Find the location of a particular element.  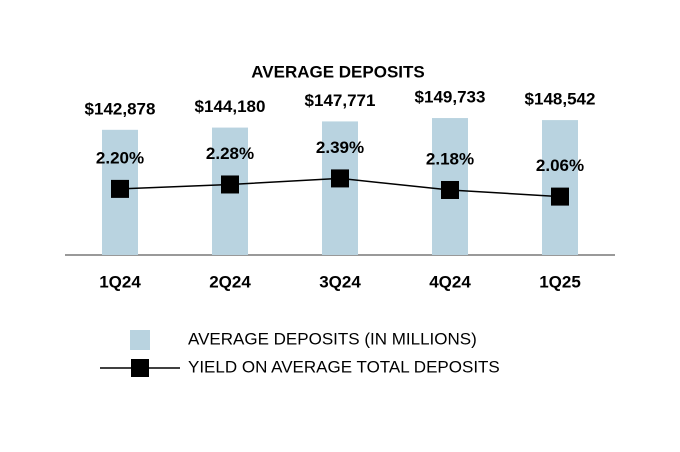

line-value-label: 2.06% is located at coordinates (560, 165).